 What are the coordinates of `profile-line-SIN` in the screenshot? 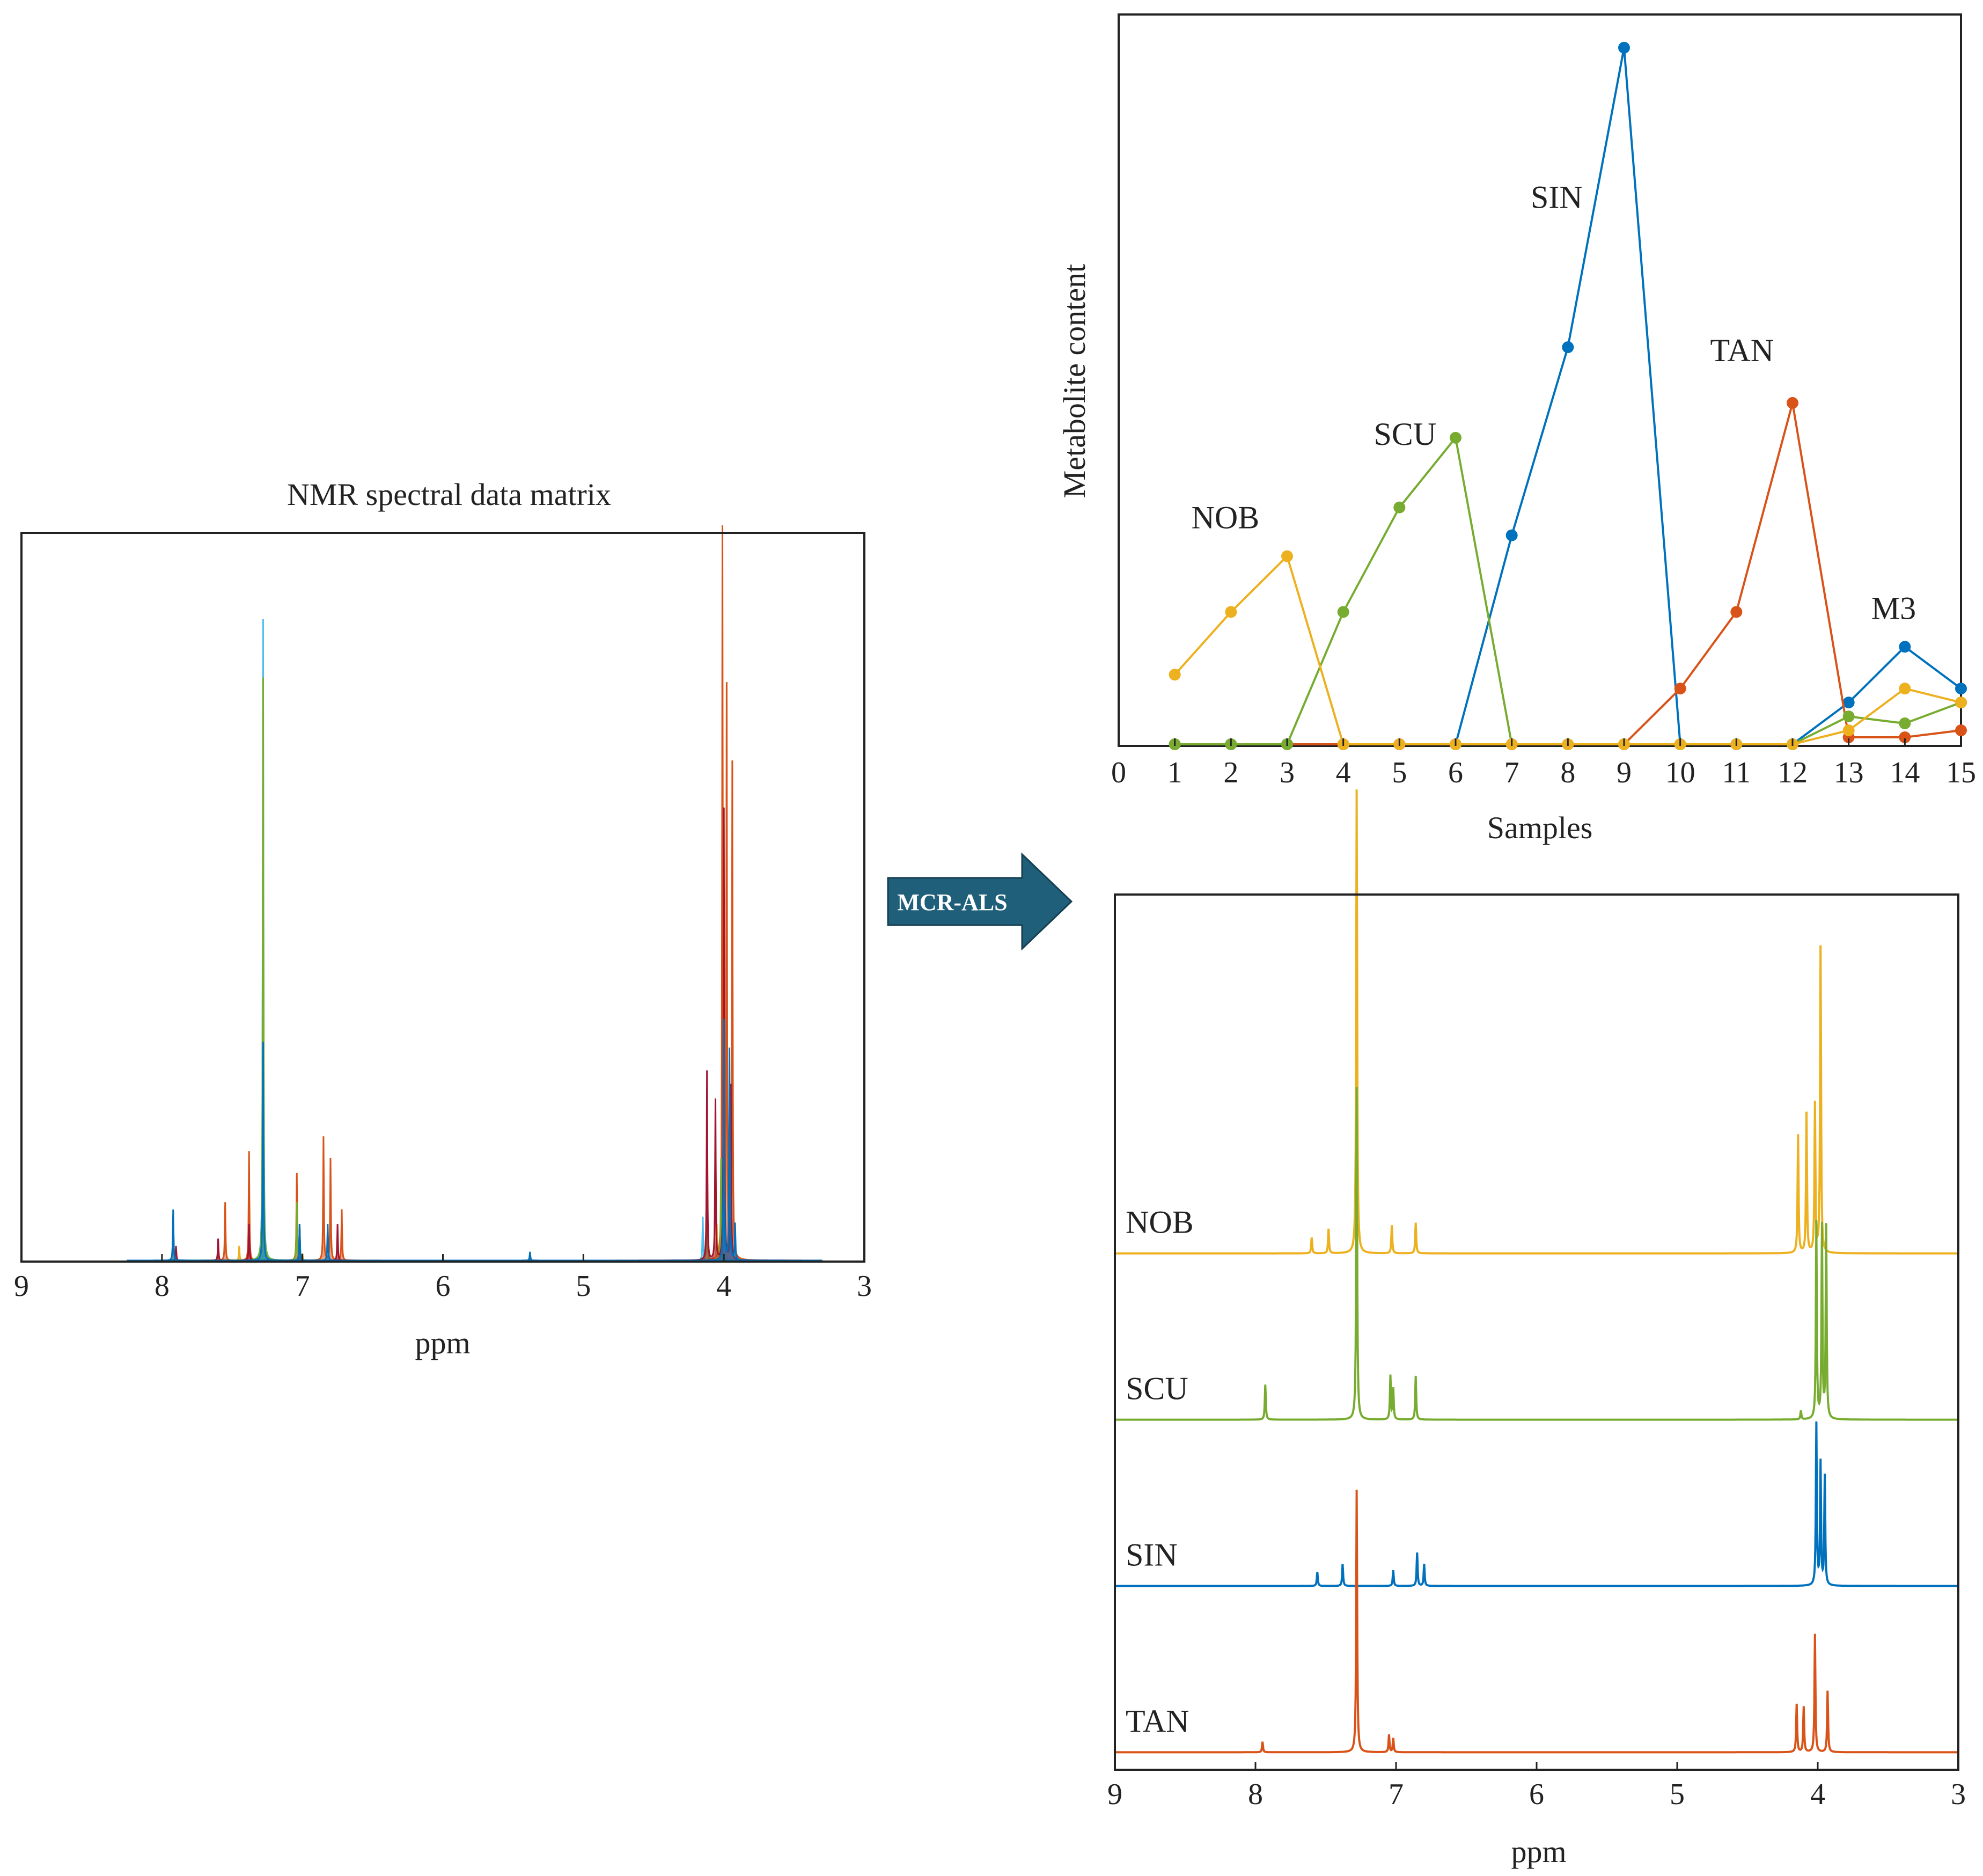 It's located at (1568, 395).